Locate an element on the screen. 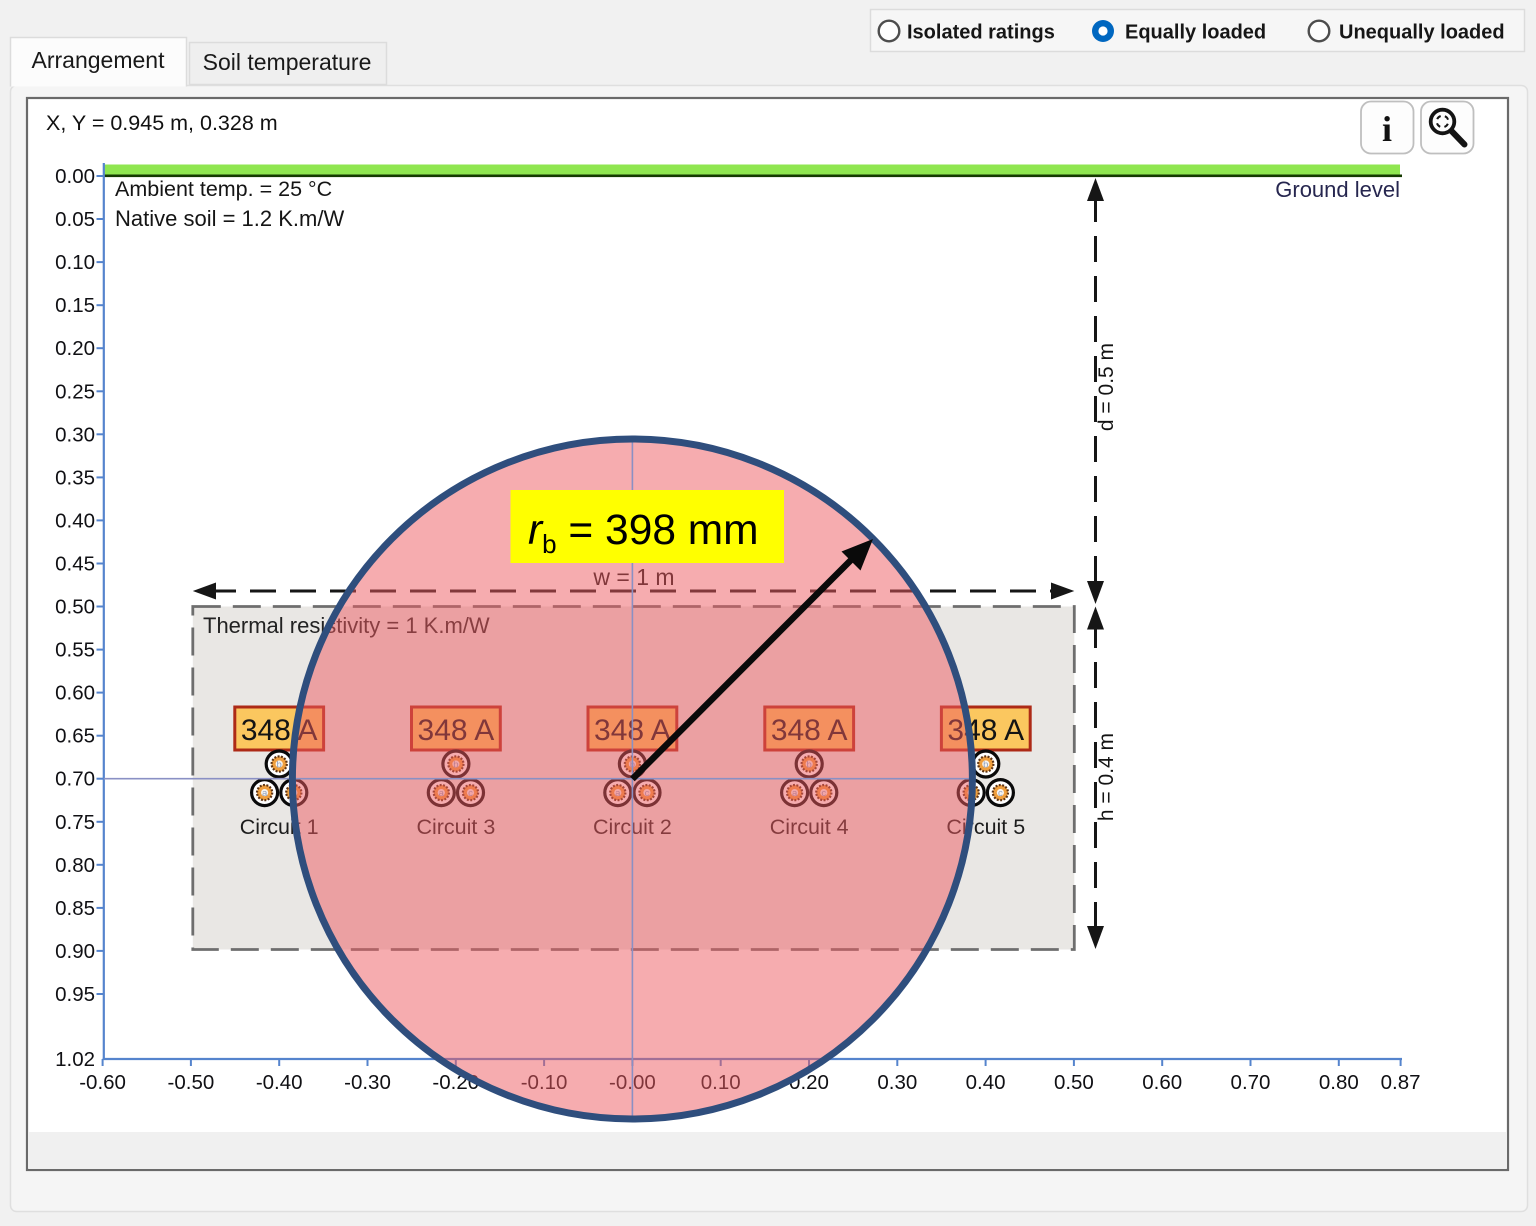  svg-text: a is located at coordinates (265, 793).